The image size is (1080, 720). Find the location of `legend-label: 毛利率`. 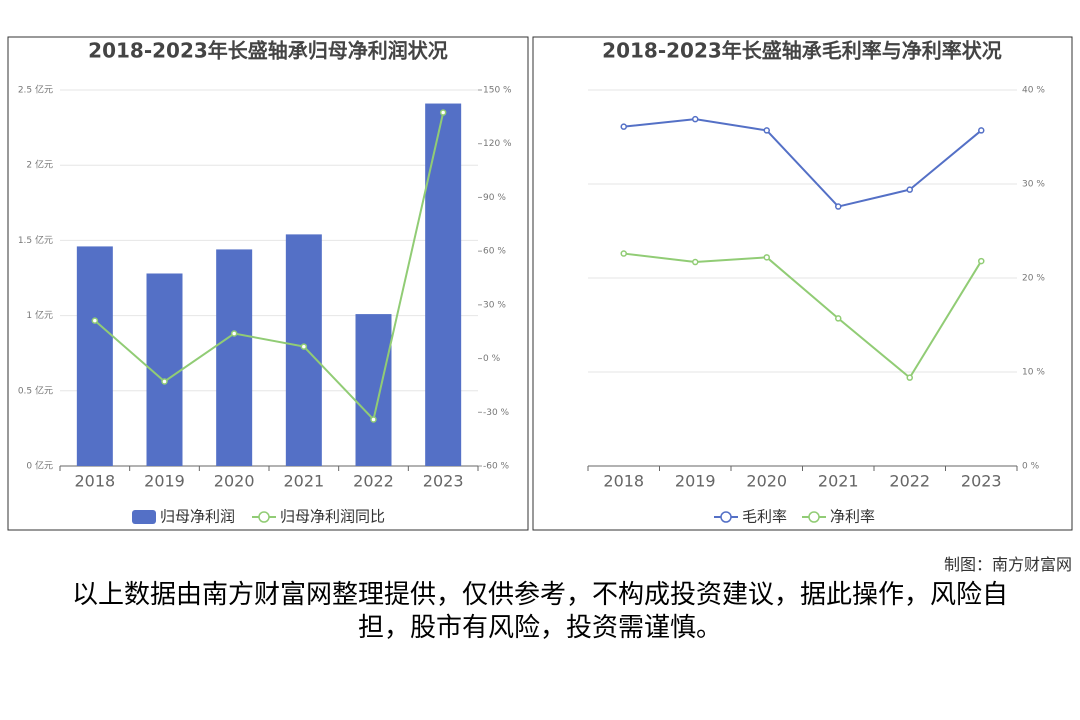

legend-label: 毛利率 is located at coordinates (764, 517).